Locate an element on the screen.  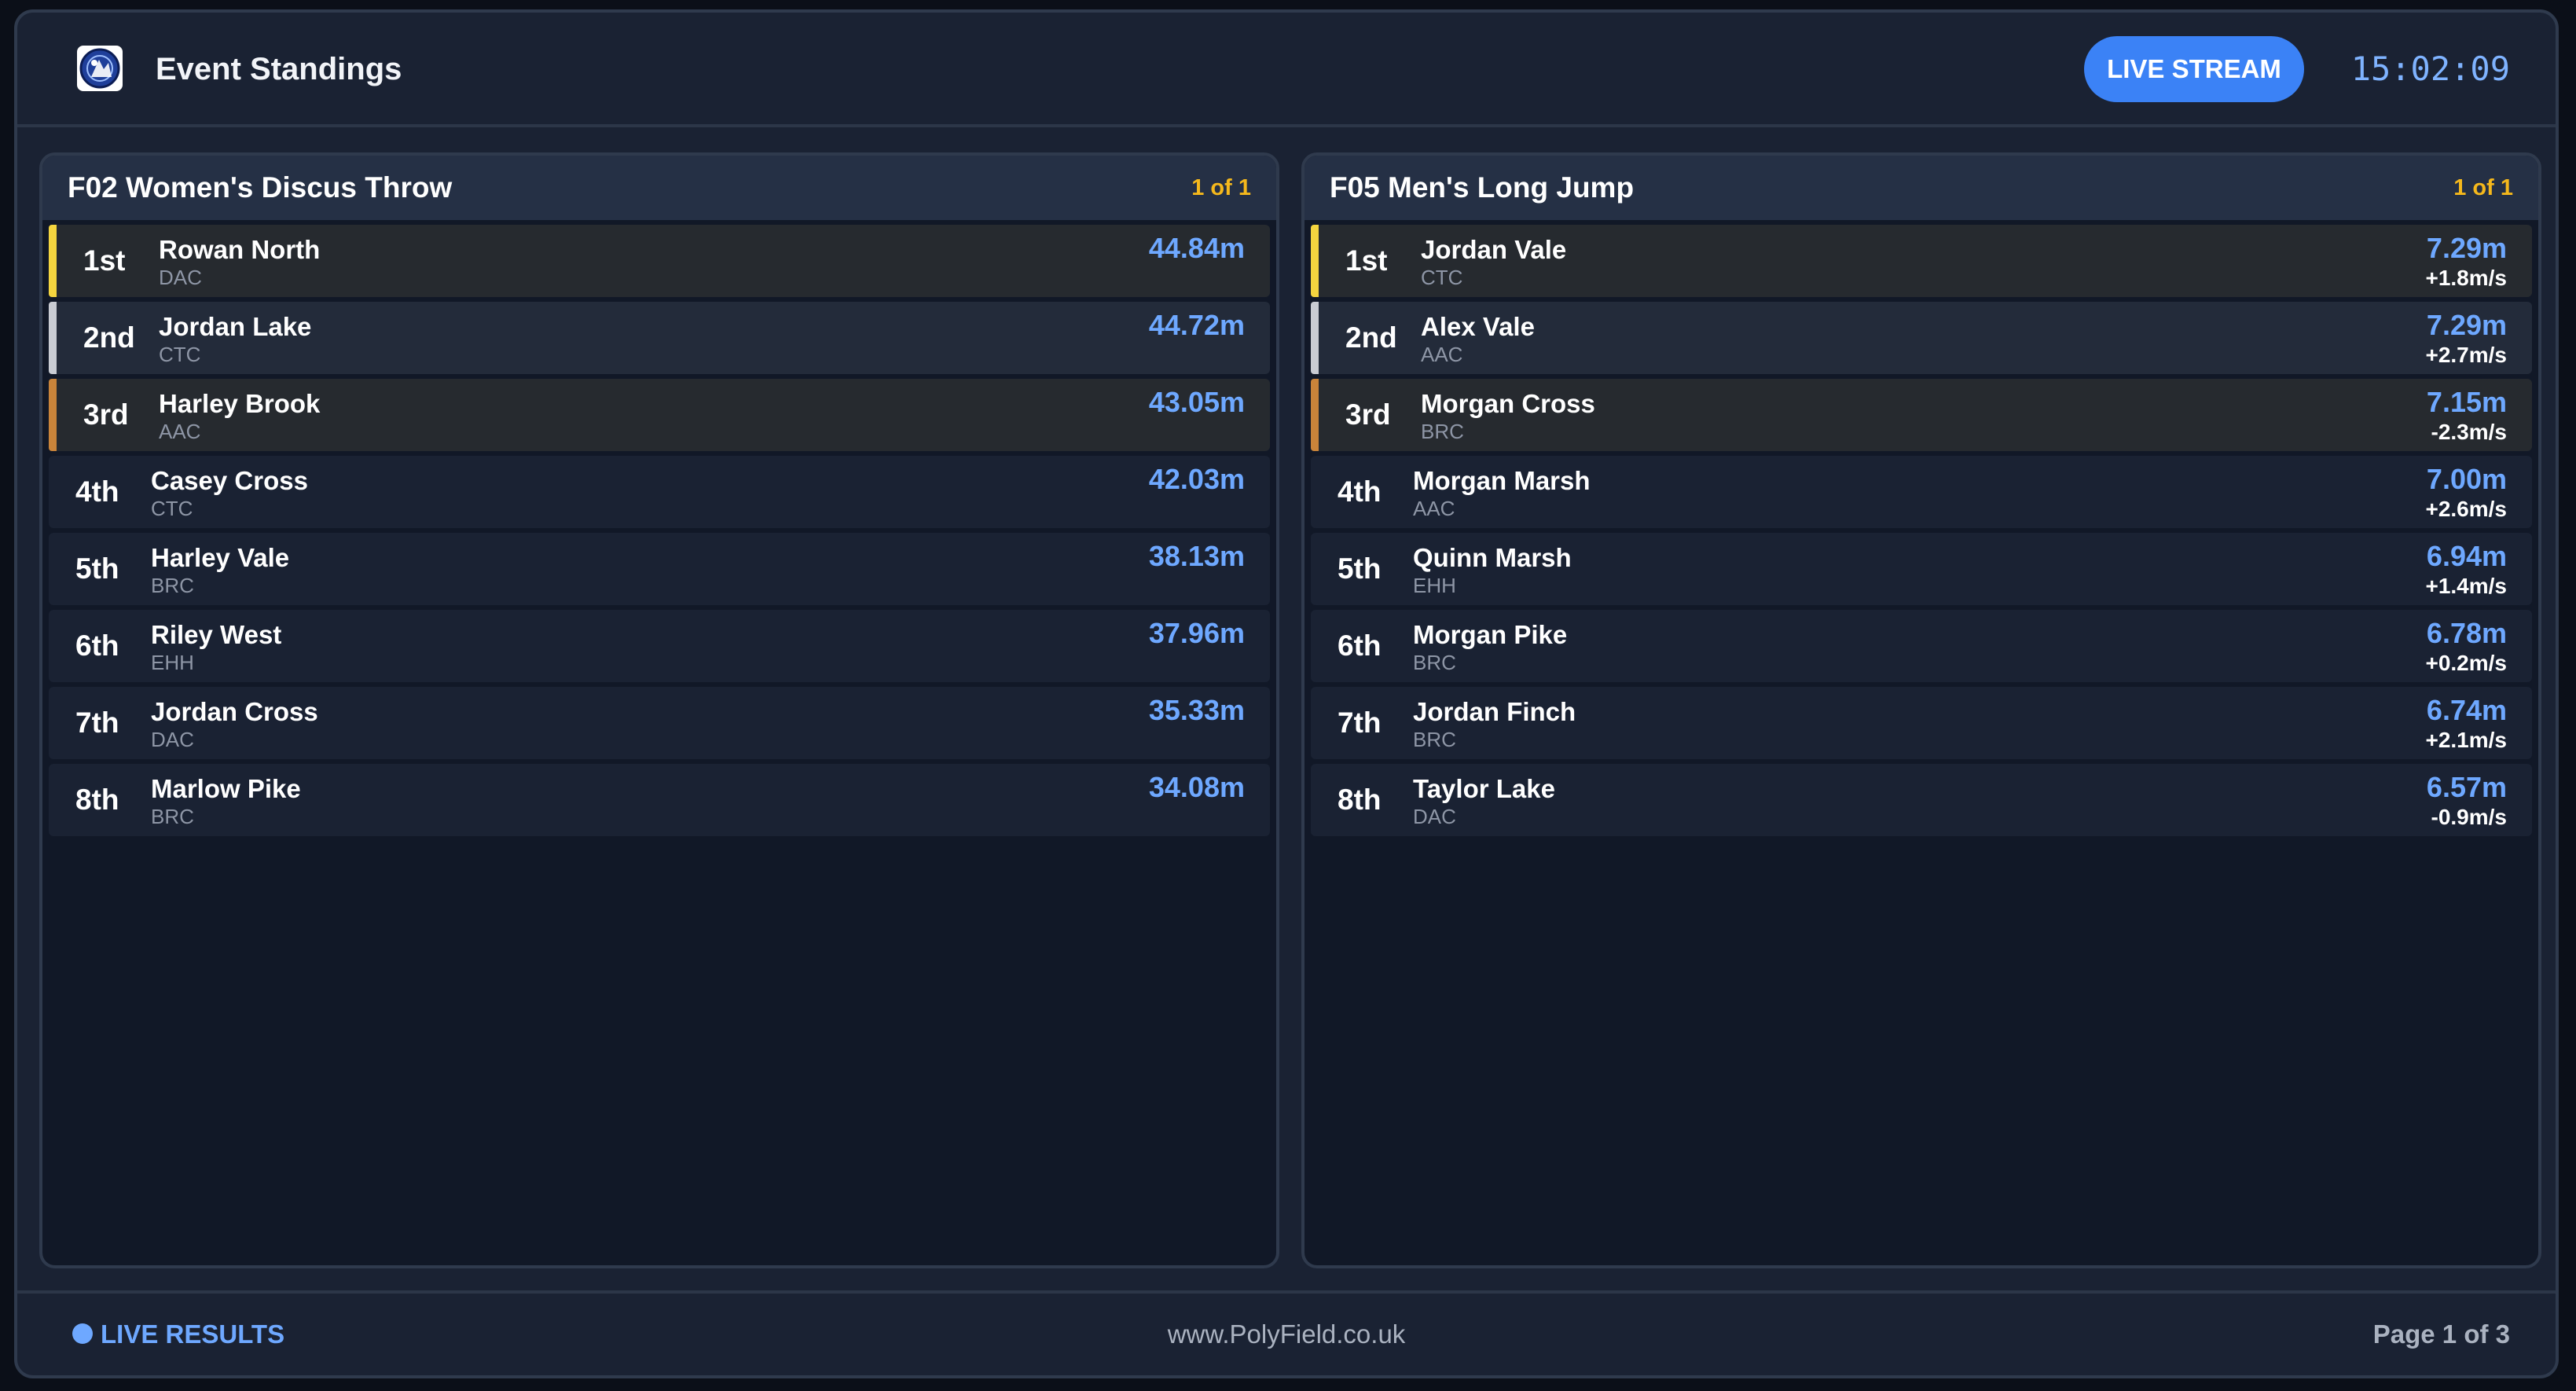
result-row: 5th Quinn Marsh EHH 6.94m +1.4m/s is located at coordinates (1921, 569).